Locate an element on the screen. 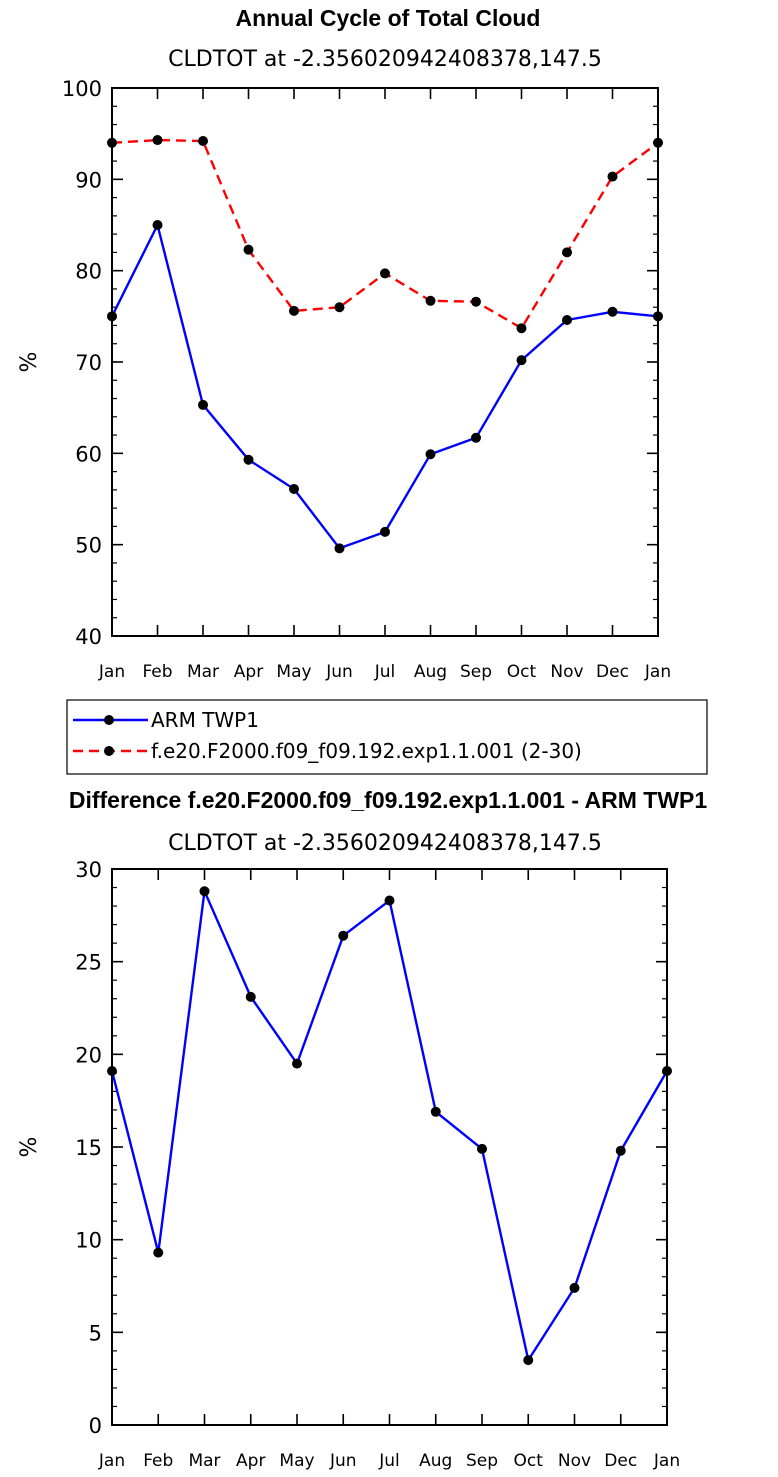 The height and width of the screenshot is (1477, 778). legend-marker-arm is located at coordinates (109, 720).